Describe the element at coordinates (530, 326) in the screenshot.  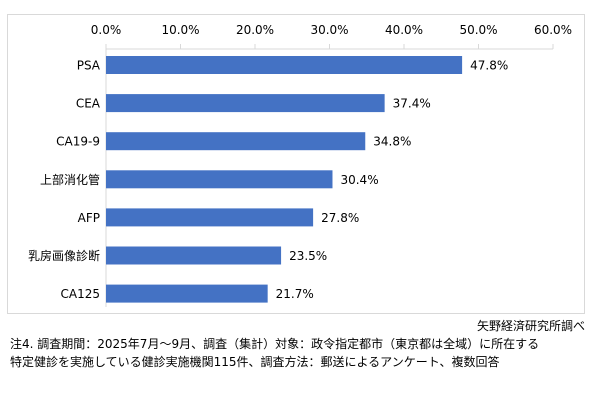
I see `source-credit: 矢野経済研究所調べ` at that location.